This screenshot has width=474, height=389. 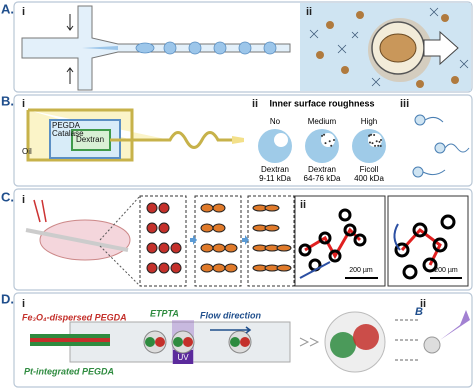 What do you see at coordinates (404, 104) in the screenshot?
I see `label: iii` at bounding box center [404, 104].